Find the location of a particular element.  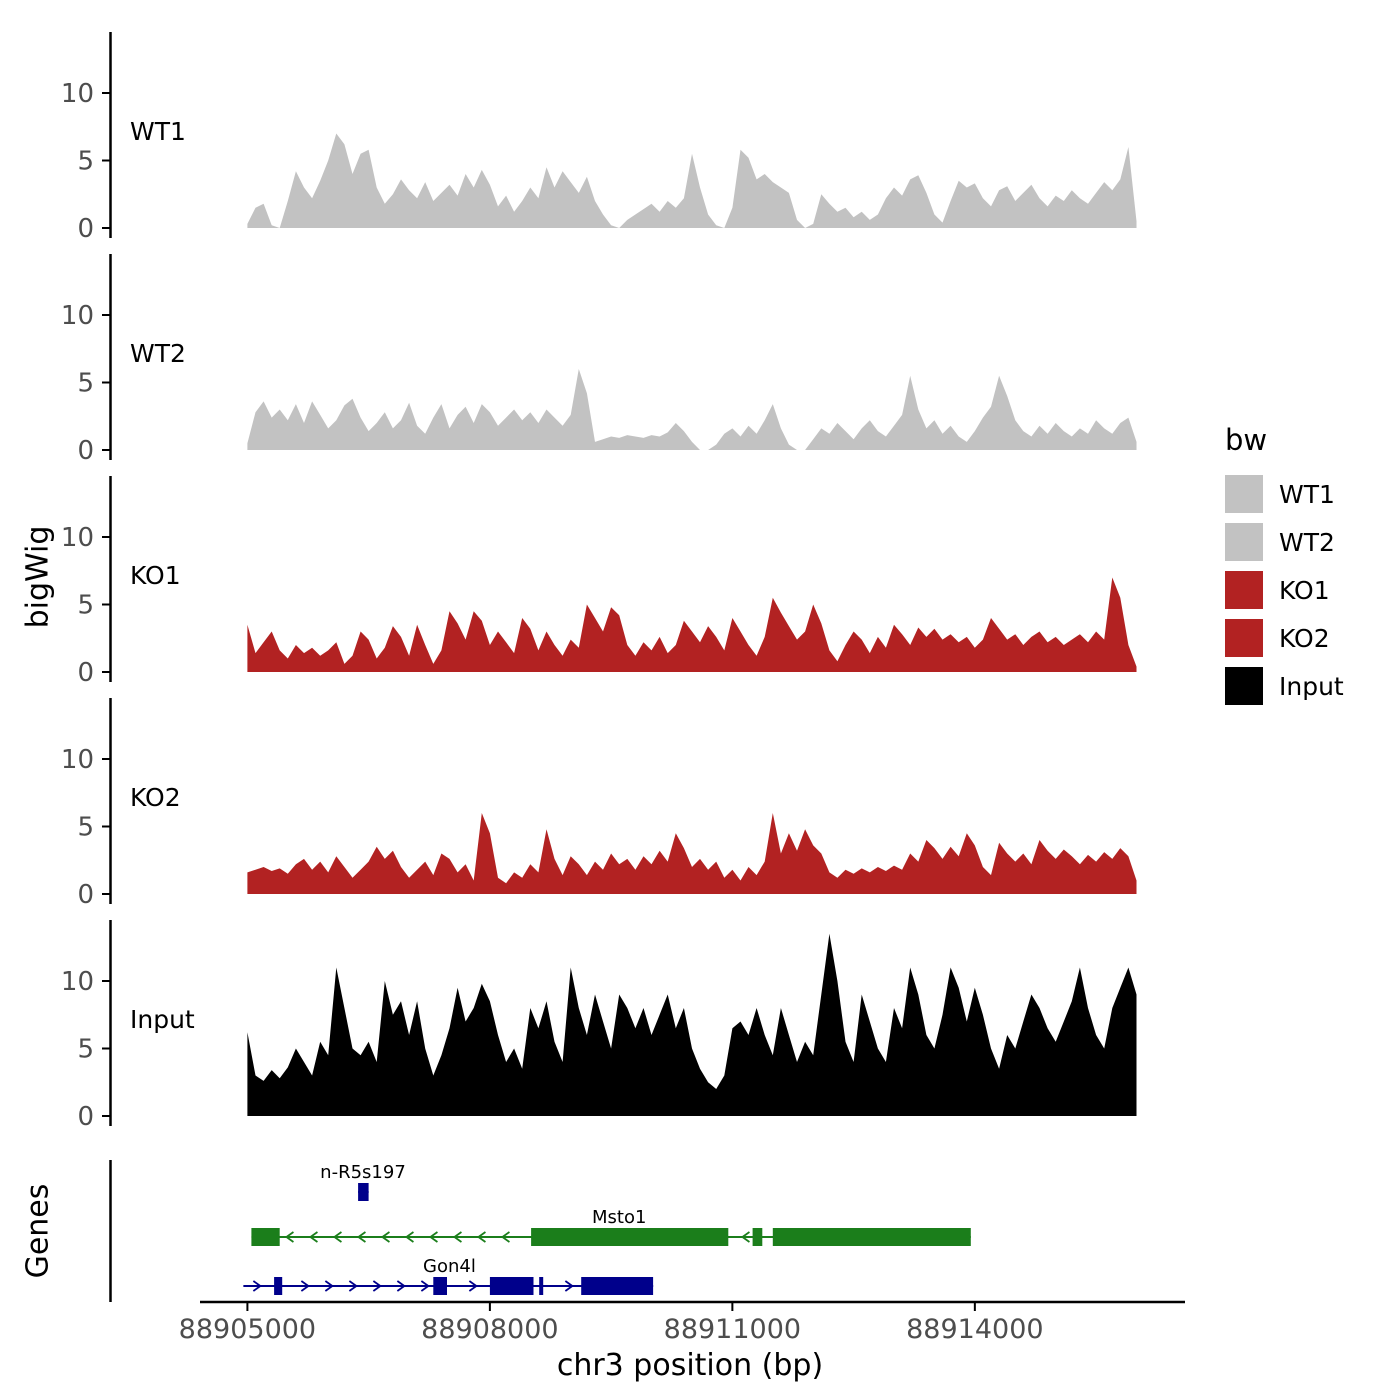

legend-label: KO1 is located at coordinates (1304, 590).